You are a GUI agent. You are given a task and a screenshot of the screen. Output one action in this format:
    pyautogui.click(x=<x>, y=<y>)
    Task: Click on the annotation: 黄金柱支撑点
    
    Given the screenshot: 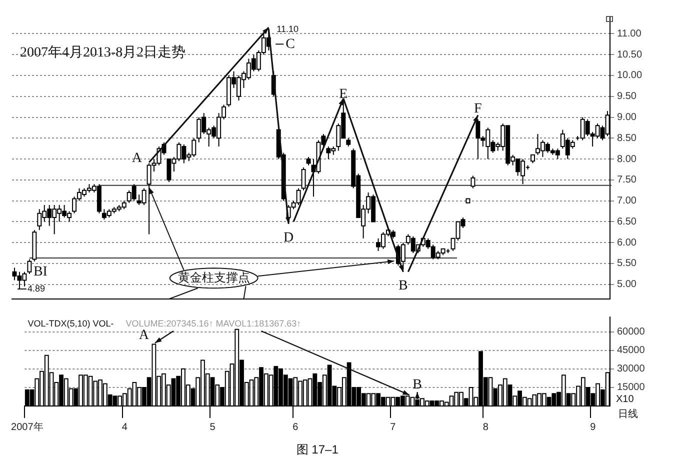 What is the action you would take?
    pyautogui.click(x=214, y=277)
    